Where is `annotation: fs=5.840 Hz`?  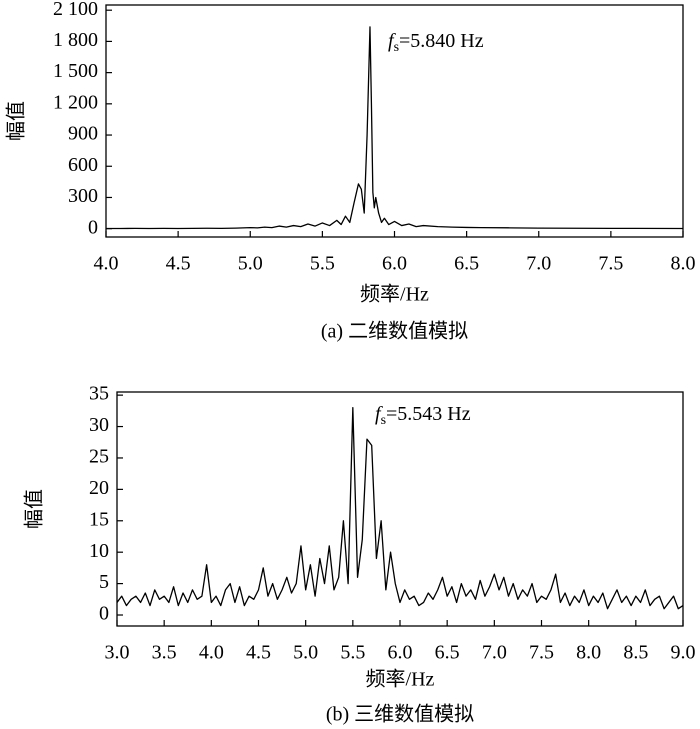 annotation: fs=5.840 Hz is located at coordinates (436, 43).